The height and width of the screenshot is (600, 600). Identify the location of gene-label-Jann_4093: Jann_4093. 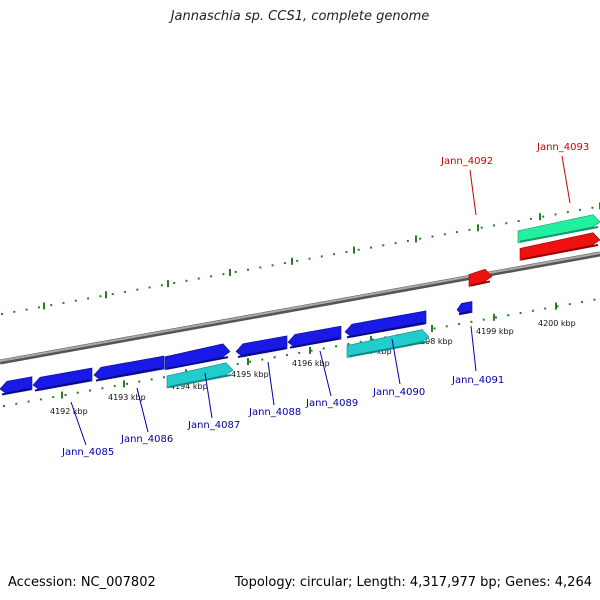
(562, 147).